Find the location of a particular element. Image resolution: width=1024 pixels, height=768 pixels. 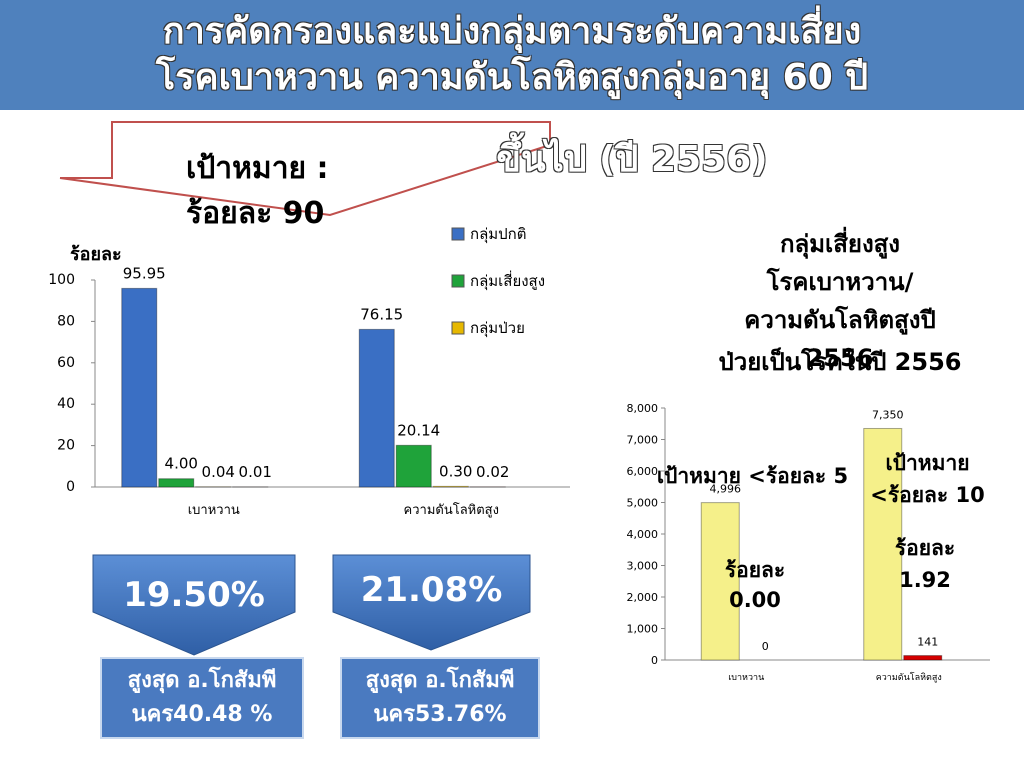

title-band is located at coordinates (512, 55).